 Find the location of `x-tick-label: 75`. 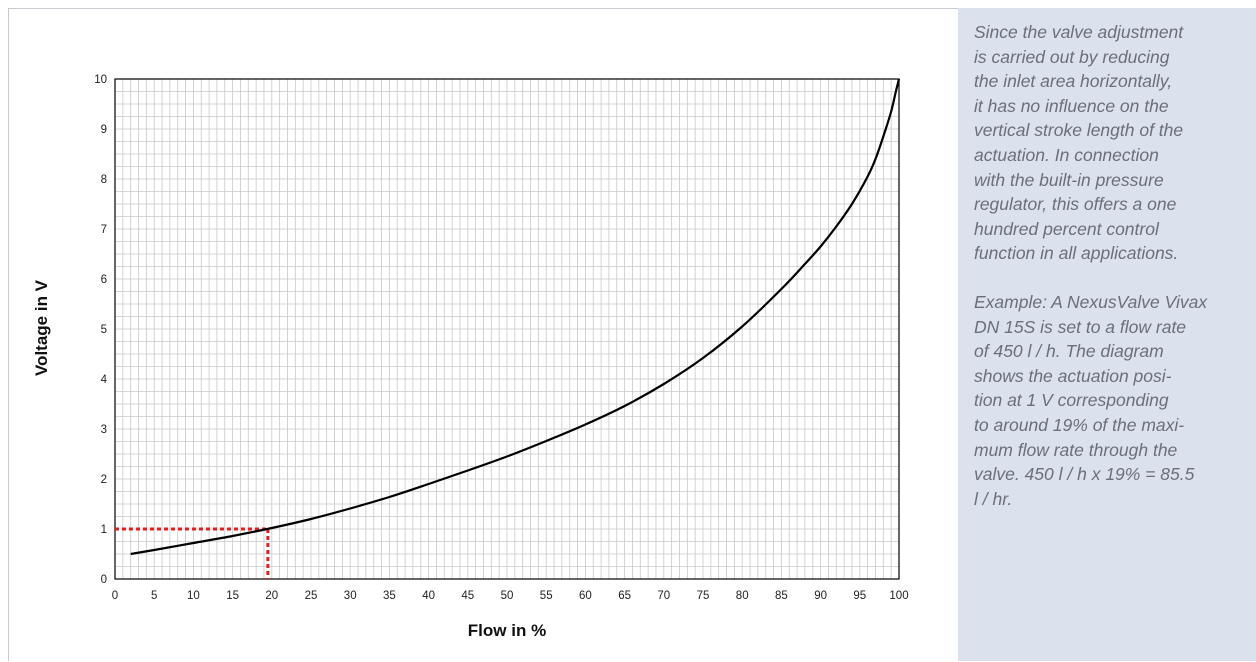

x-tick-label: 75 is located at coordinates (703, 596).